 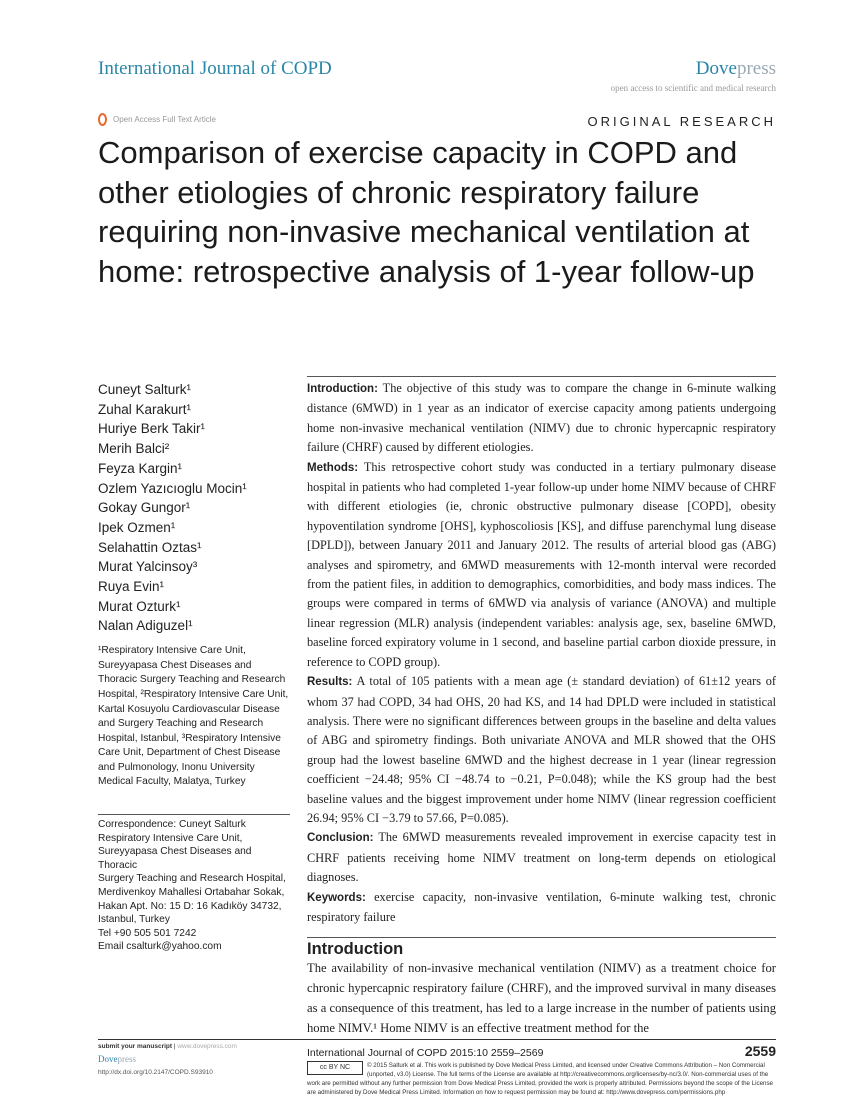 What do you see at coordinates (148, 567) in the screenshot?
I see `author: Murat Yalcinsoy³` at bounding box center [148, 567].